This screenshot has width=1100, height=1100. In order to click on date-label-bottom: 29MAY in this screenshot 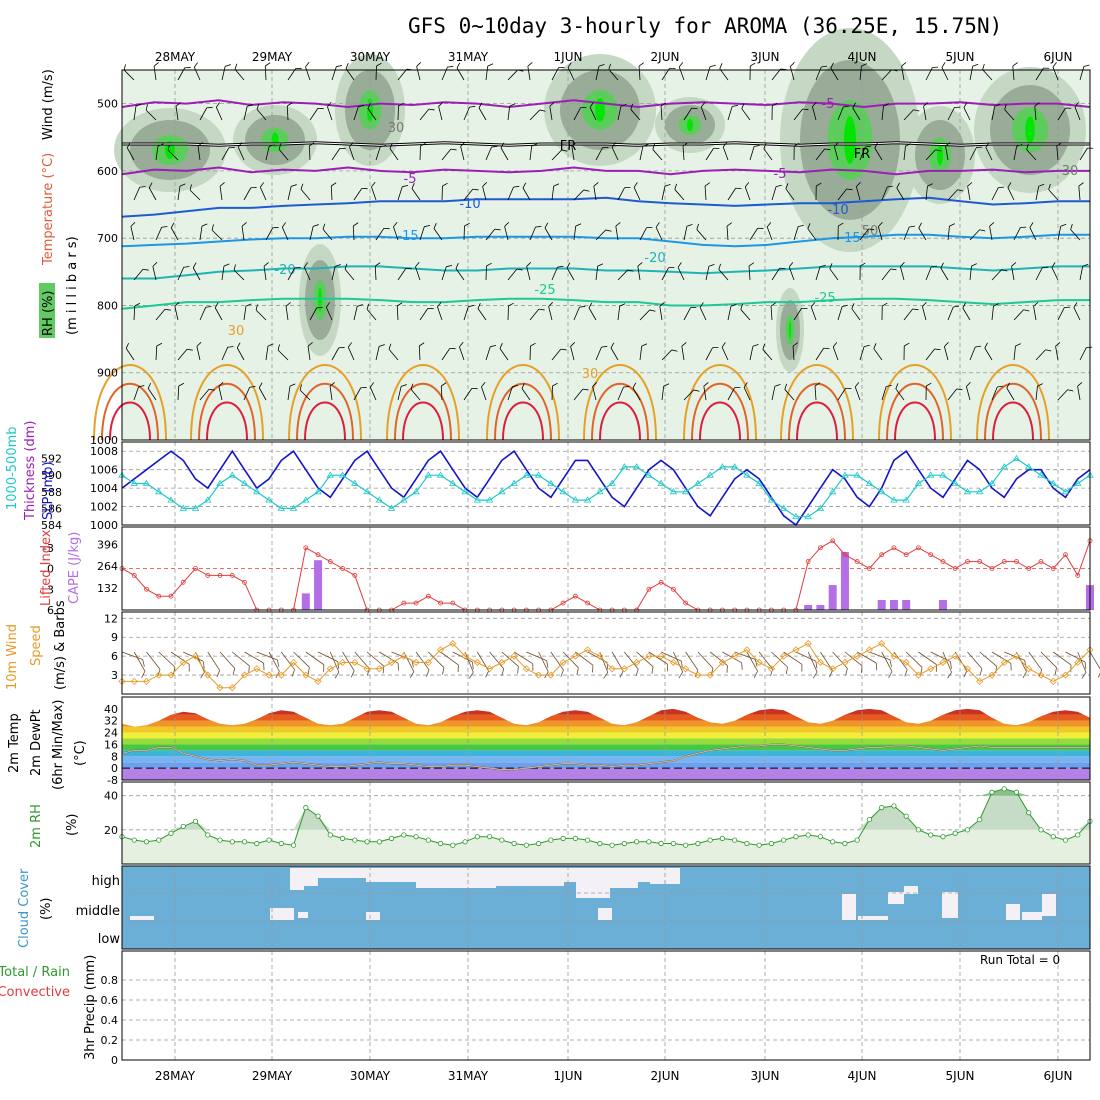, I will do `click(272, 1076)`.